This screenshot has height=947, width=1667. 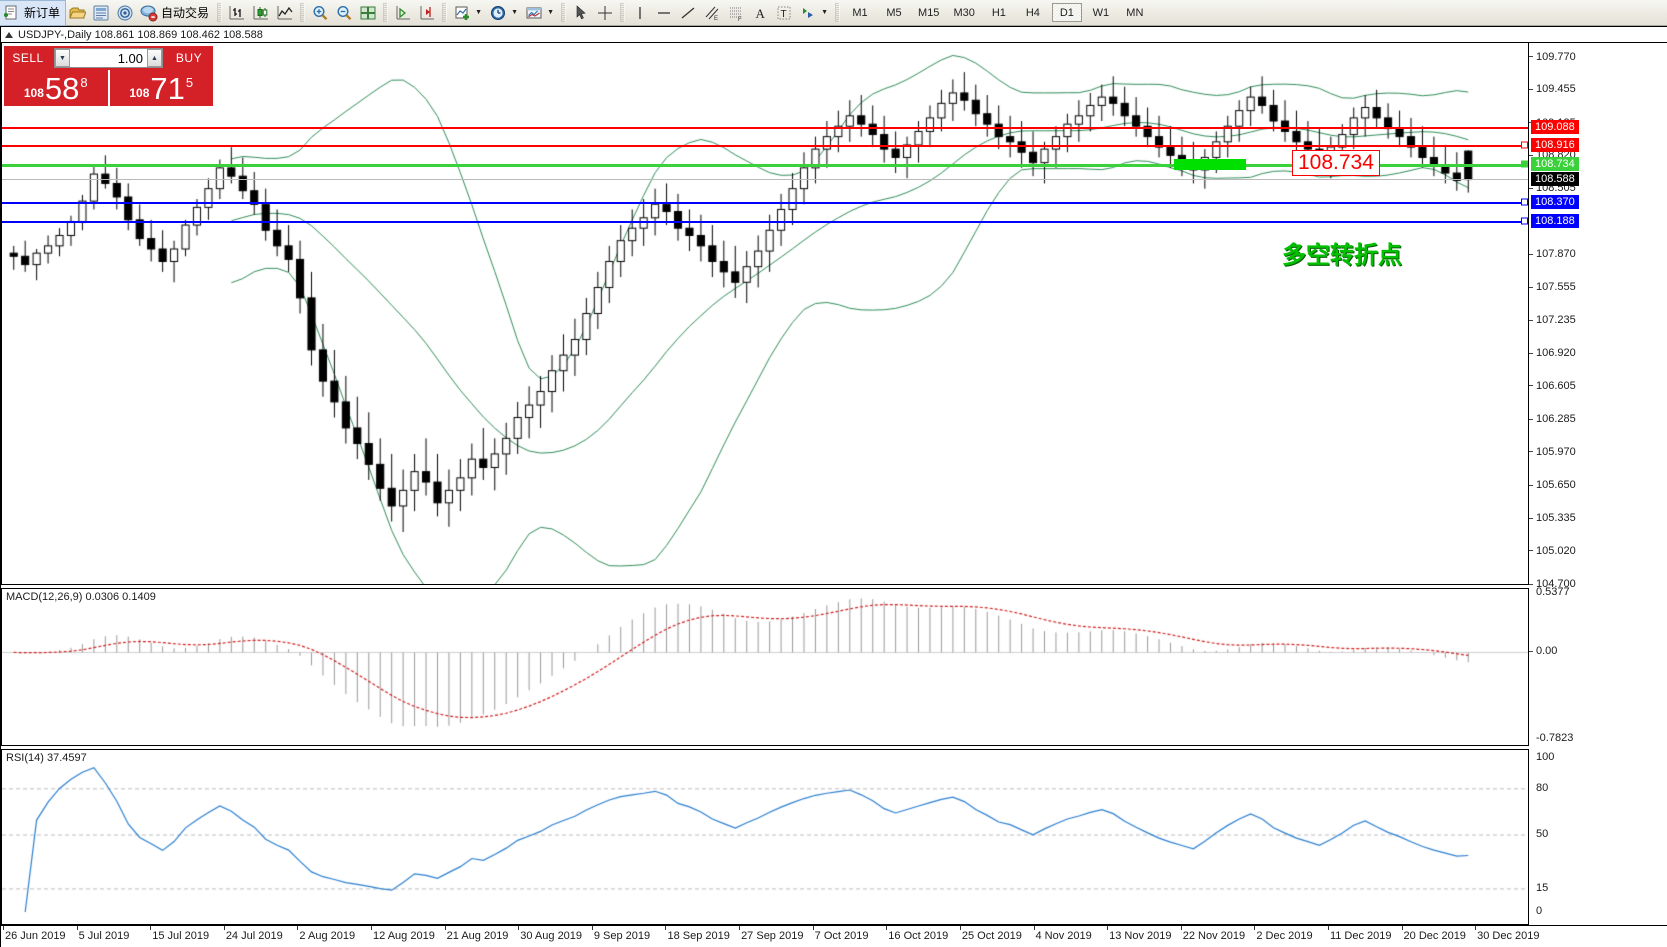 I want to click on price-tag-pivot-line: 108.734, so click(x=1555, y=164).